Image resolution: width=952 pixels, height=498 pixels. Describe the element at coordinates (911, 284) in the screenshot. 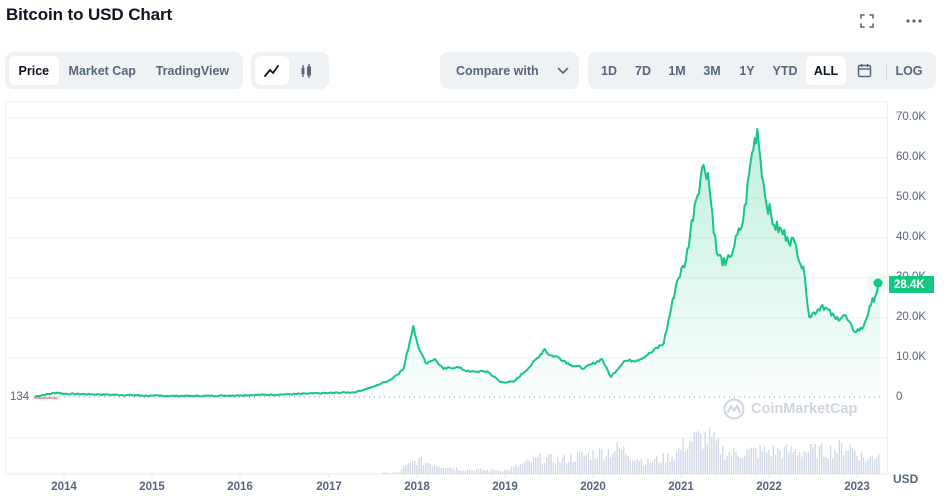

I see `current-price-tag: 28.4K` at that location.